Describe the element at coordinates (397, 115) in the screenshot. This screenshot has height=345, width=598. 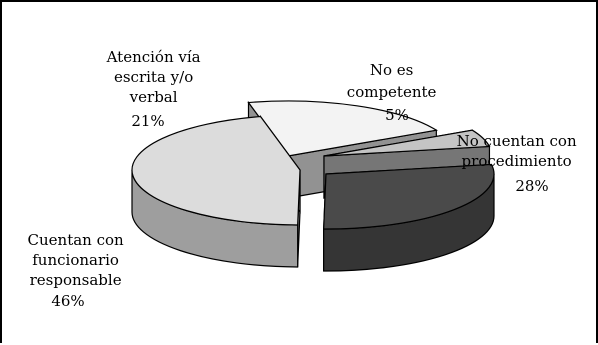
I see `slice-value-competente: 5%` at that location.